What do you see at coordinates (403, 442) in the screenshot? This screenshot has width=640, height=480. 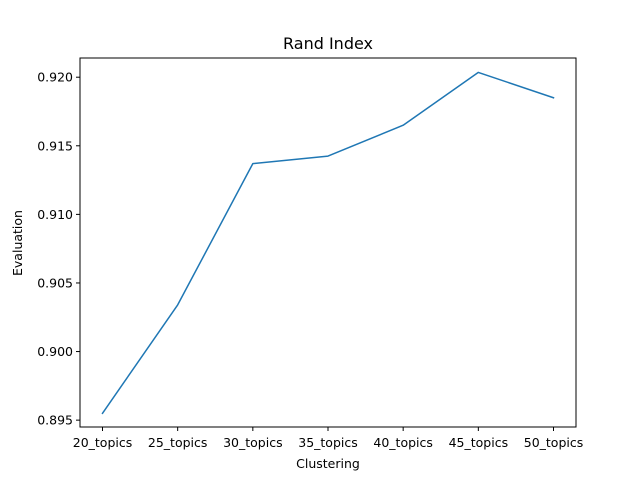 I see `x-tick-label: 40_topics` at bounding box center [403, 442].